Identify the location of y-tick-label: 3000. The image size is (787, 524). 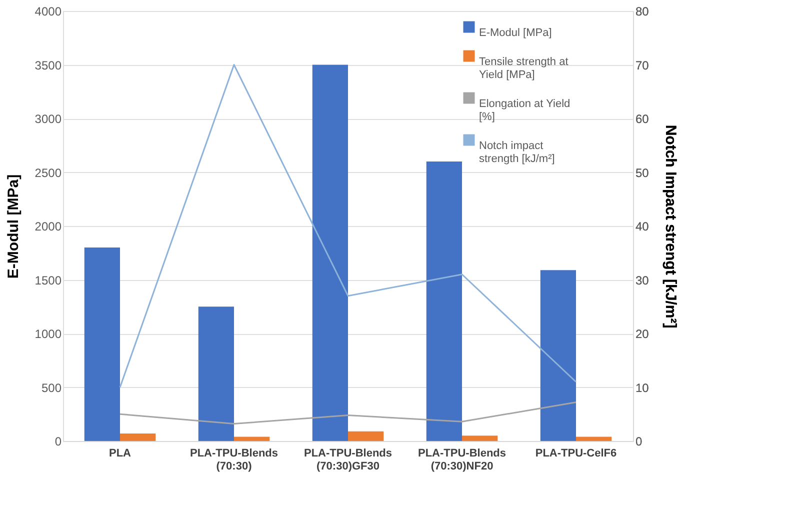
(48, 119).